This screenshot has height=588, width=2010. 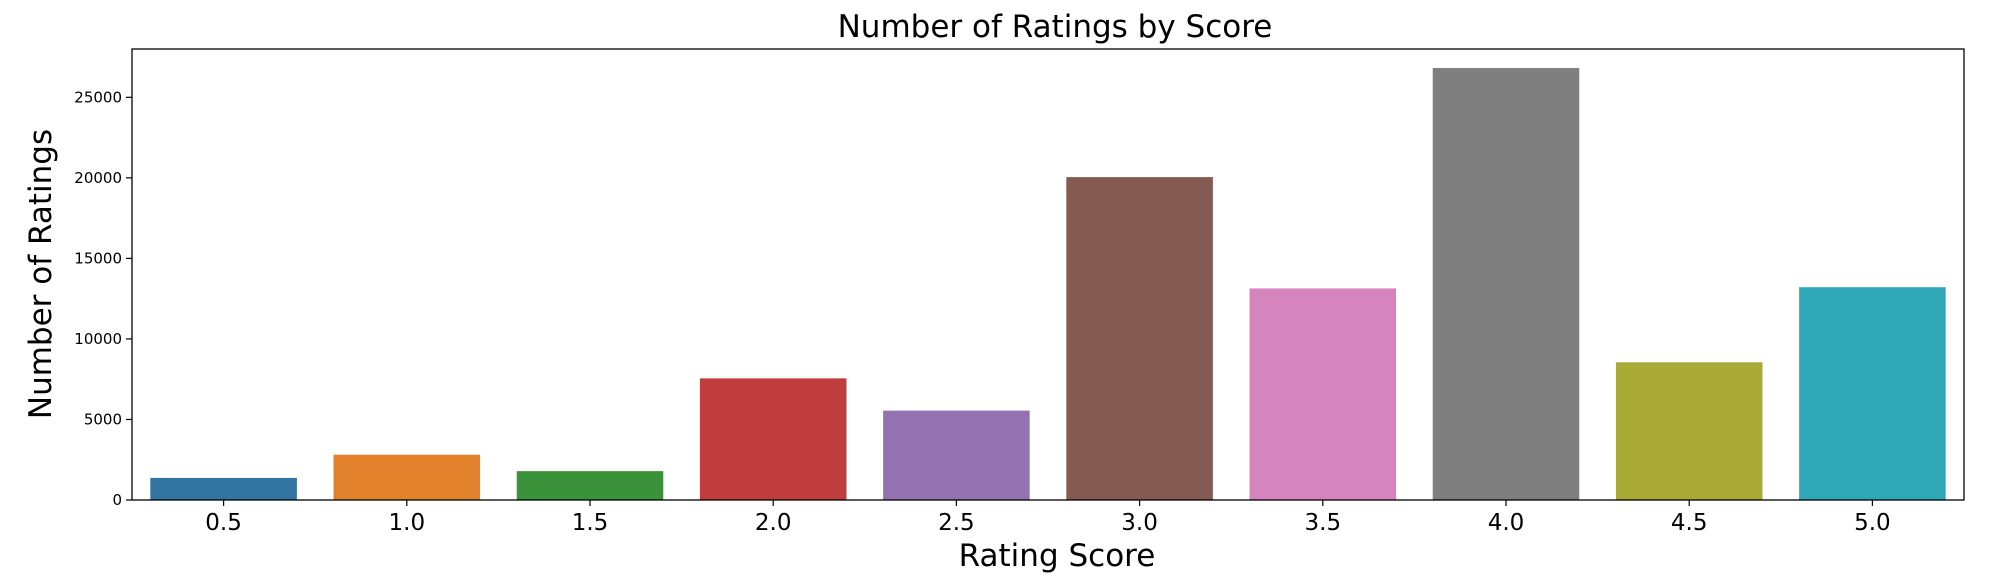 What do you see at coordinates (773, 523) in the screenshot?
I see `x-tick-label: 2.0` at bounding box center [773, 523].